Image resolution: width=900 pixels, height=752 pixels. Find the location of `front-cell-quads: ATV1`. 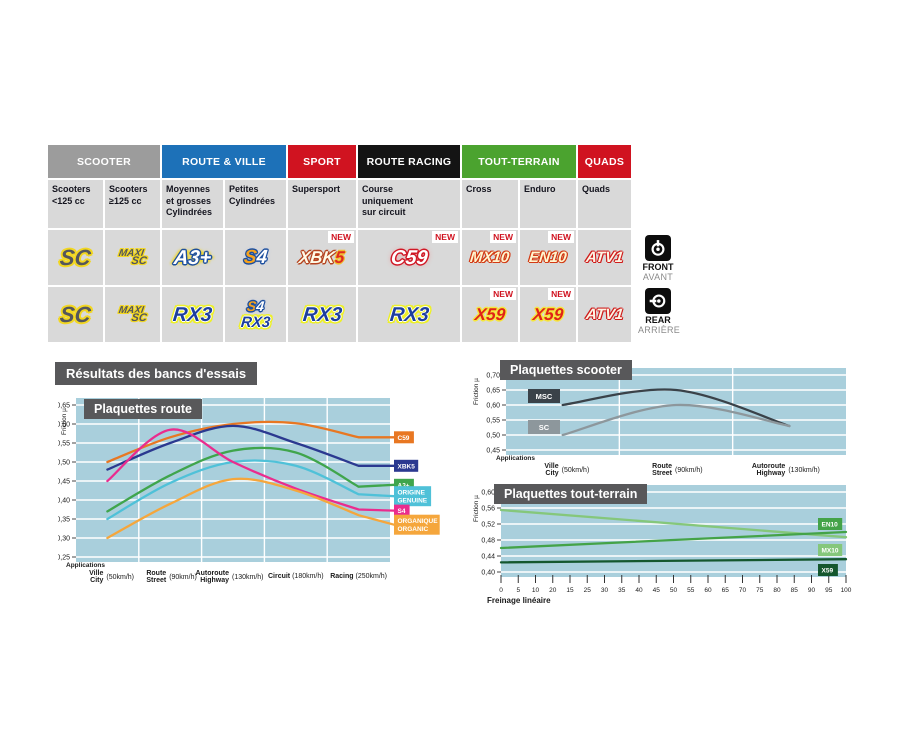

front-cell-quads: ATV1 is located at coordinates (604, 257).